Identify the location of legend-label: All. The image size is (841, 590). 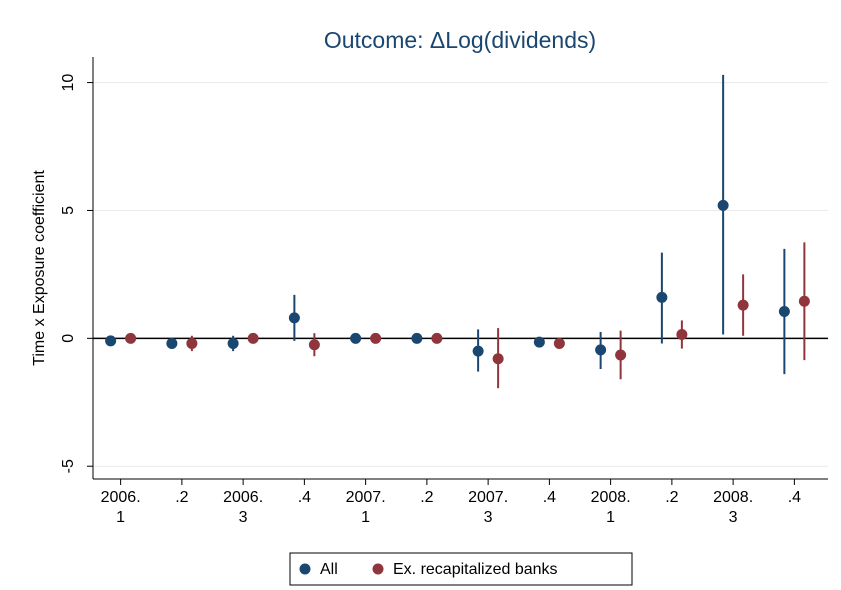
(329, 569).